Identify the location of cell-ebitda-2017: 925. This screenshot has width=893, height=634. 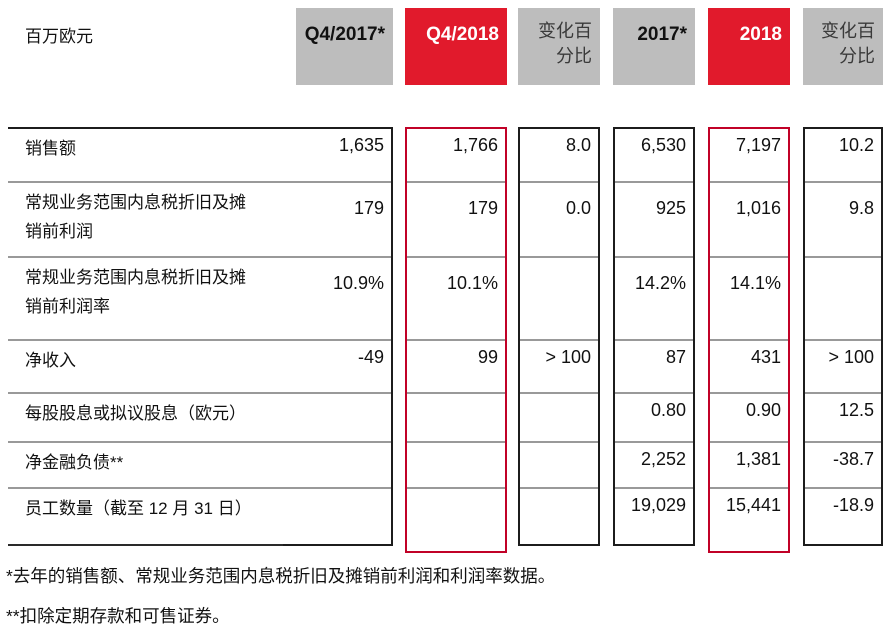
(654, 220).